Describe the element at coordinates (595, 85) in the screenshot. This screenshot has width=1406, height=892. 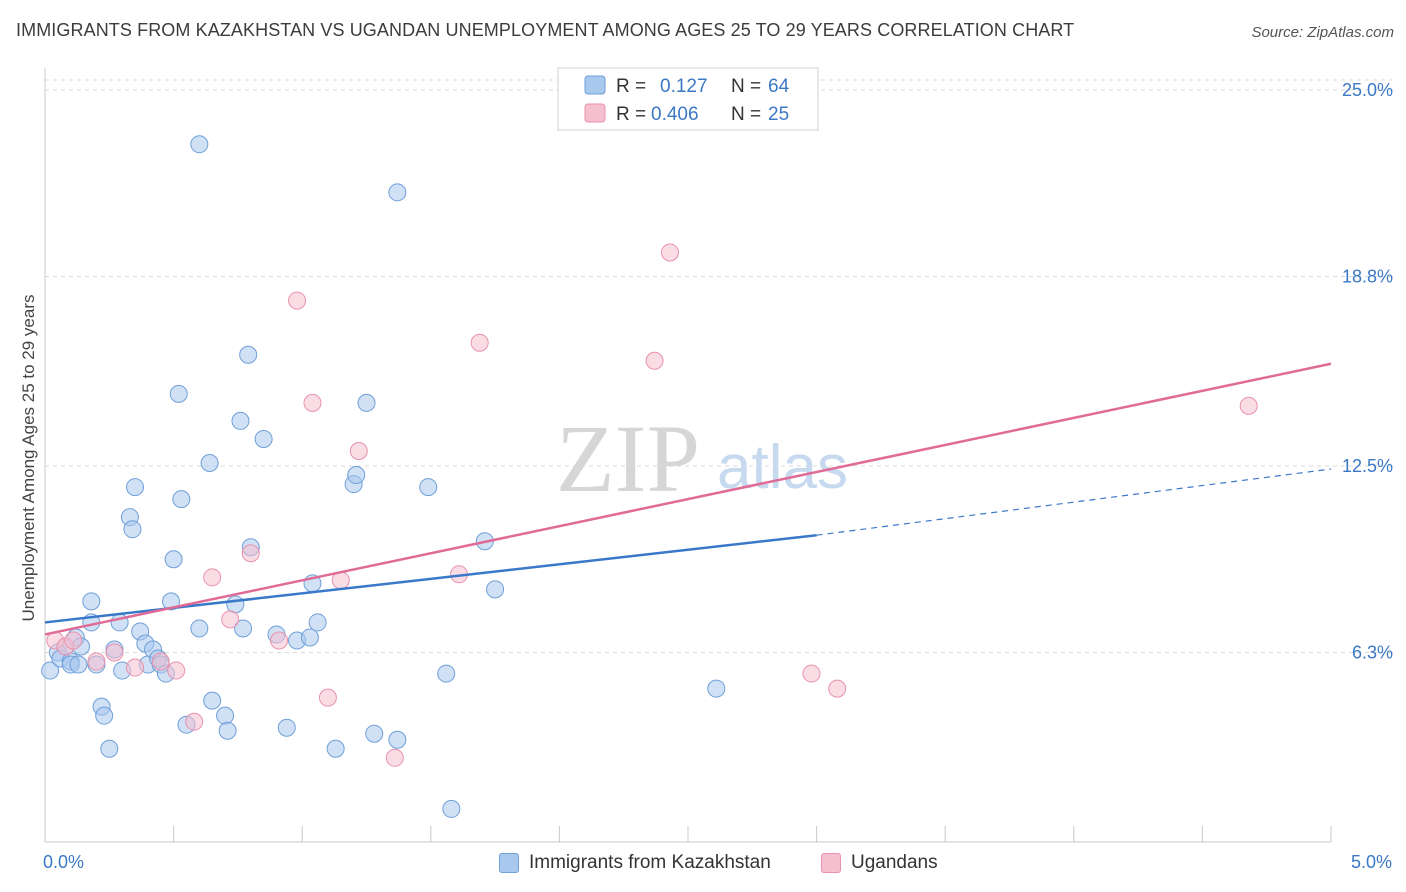
I see `legend-swatch-blue` at that location.